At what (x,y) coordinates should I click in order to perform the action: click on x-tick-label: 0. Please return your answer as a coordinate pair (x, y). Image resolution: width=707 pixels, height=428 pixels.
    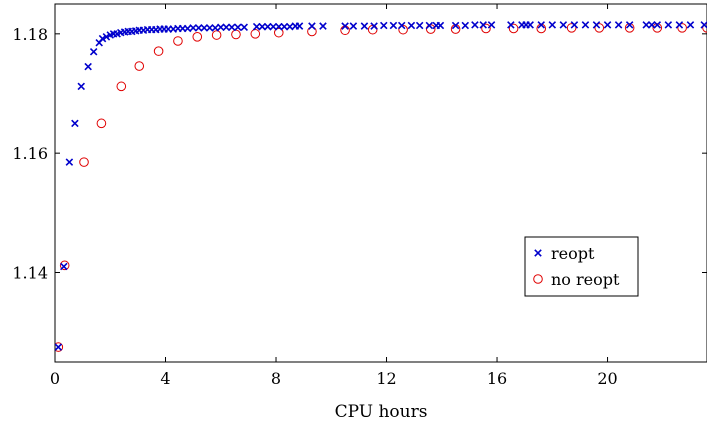
    Looking at the image, I should click on (55, 378).